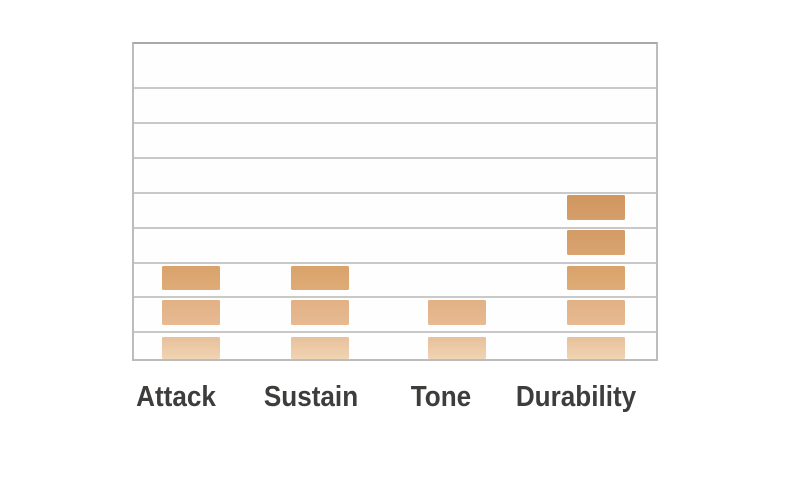  Describe the element at coordinates (191, 348) in the screenshot. I see `bar-segment-attack-row1` at that location.